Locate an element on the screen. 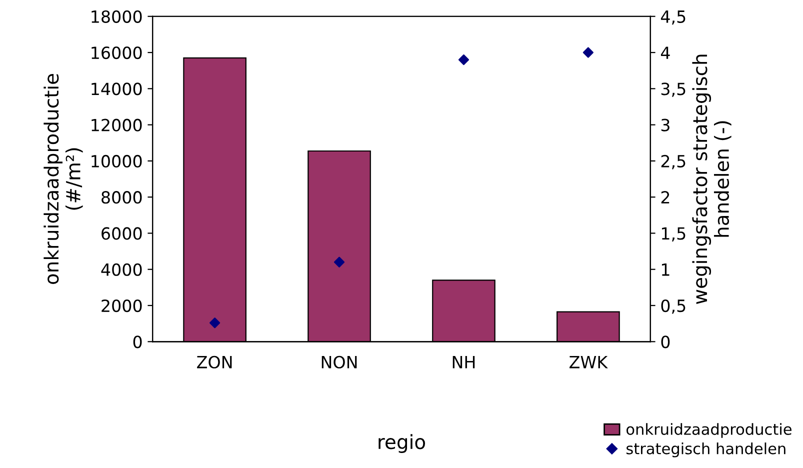  x-tick-label: ZWK is located at coordinates (589, 362).